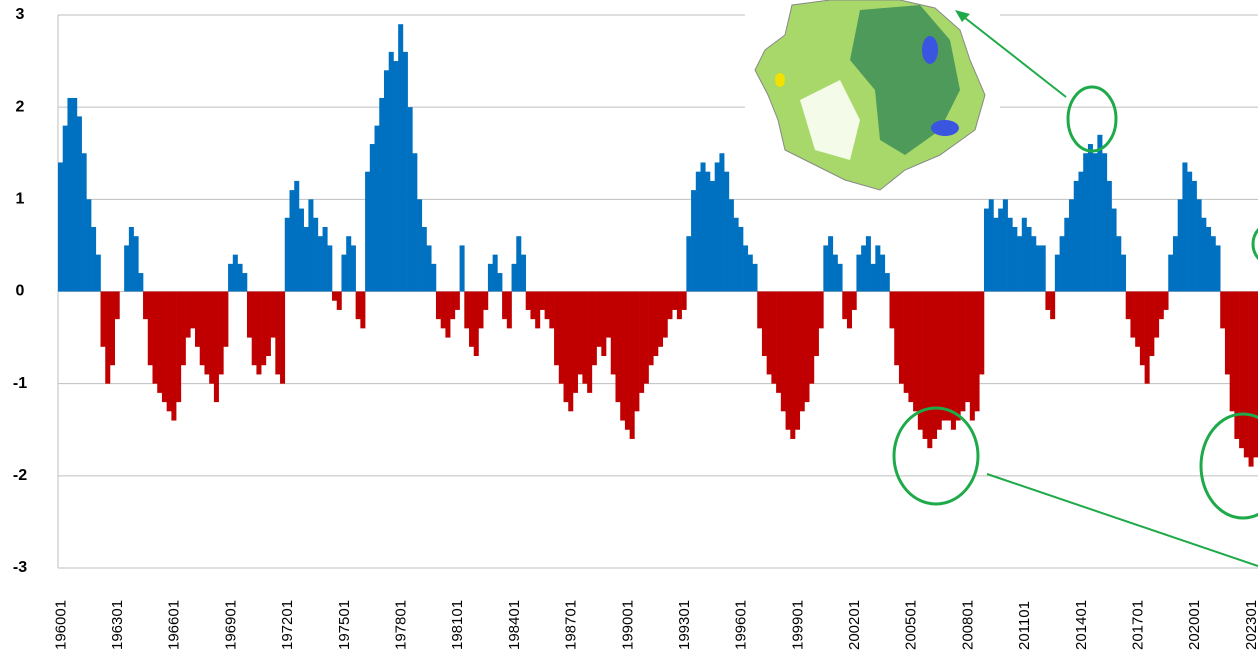 This screenshot has height=654, width=1258. What do you see at coordinates (1122, 520) in the screenshot?
I see `arrow` at bounding box center [1122, 520].